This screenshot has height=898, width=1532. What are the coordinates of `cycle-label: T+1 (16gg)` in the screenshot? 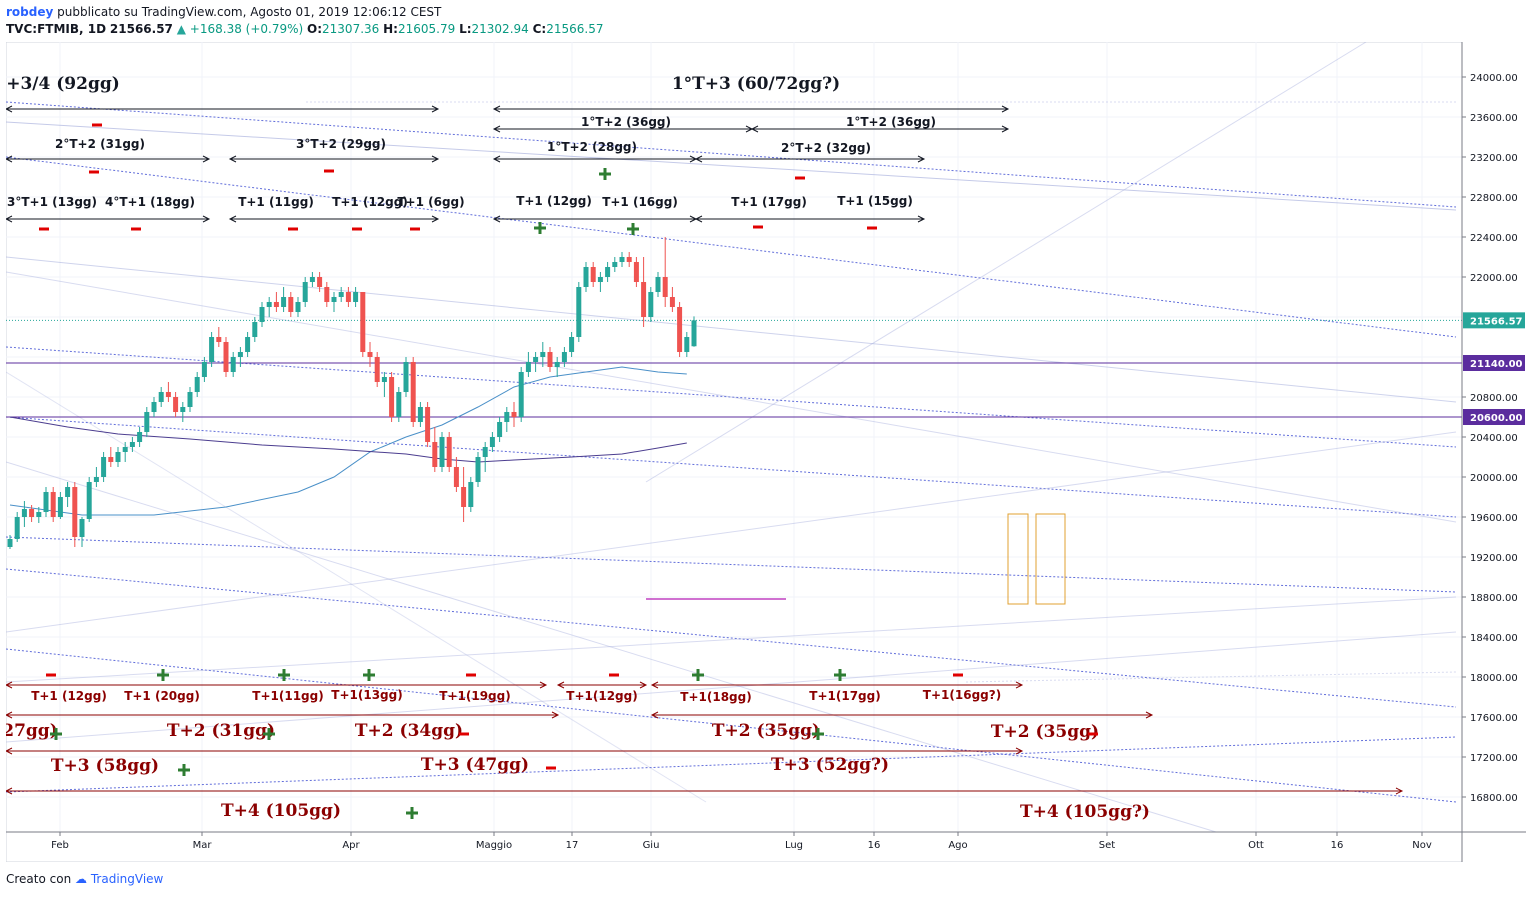 It's located at (640, 202).